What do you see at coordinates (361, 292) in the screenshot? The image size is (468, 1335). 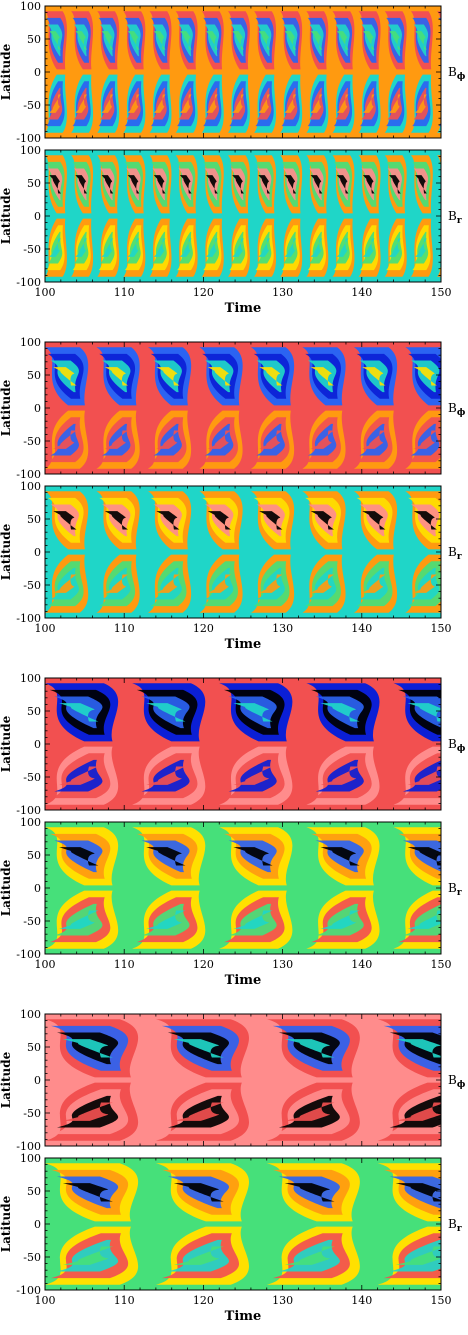 I see `x-tick-label: 140` at bounding box center [361, 292].